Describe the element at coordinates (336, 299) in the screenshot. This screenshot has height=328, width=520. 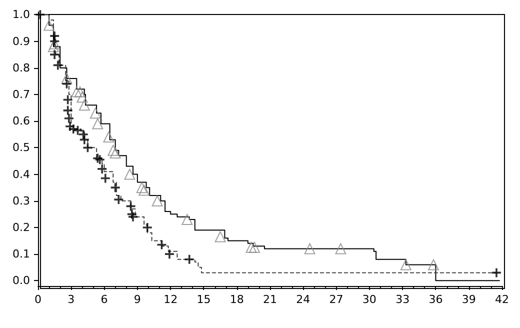
I see `x-tick-label: 27` at that location.